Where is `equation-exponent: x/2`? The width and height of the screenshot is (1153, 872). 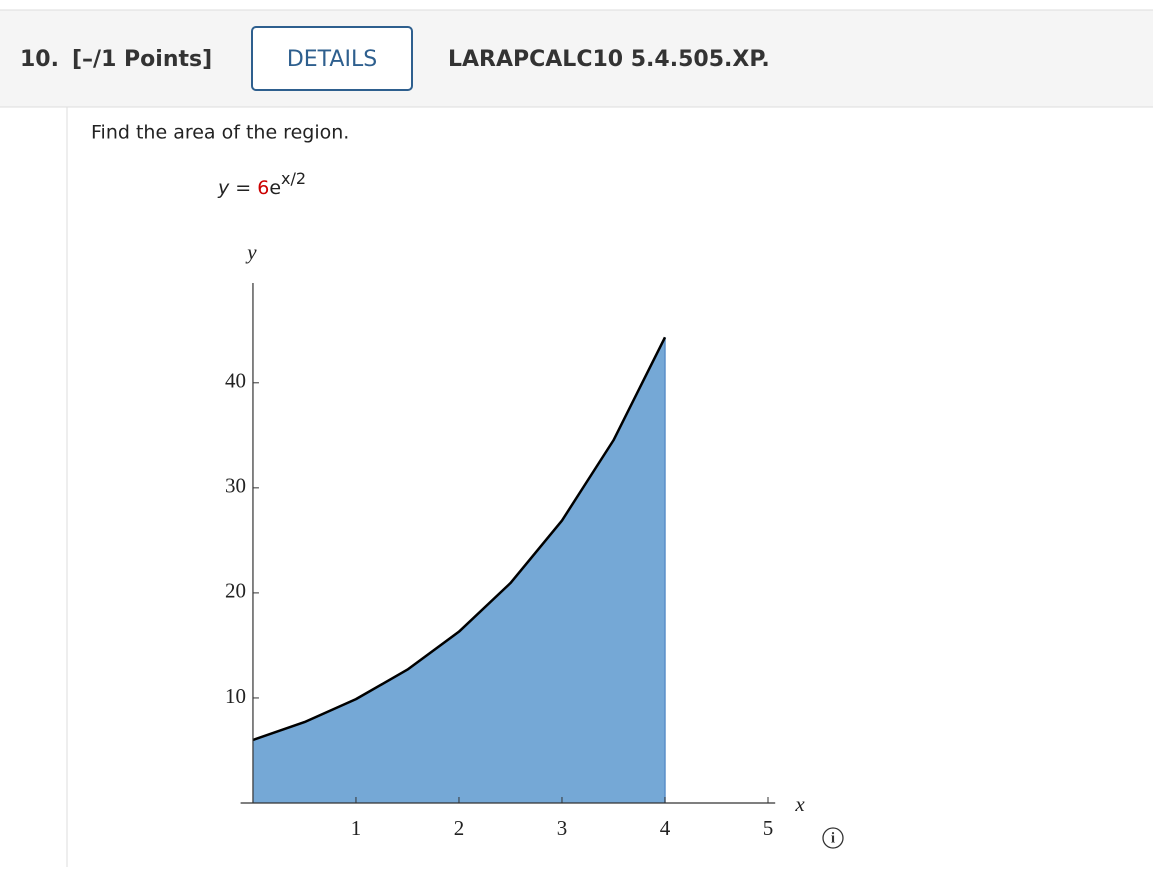 equation-exponent: x/2 is located at coordinates (293, 178).